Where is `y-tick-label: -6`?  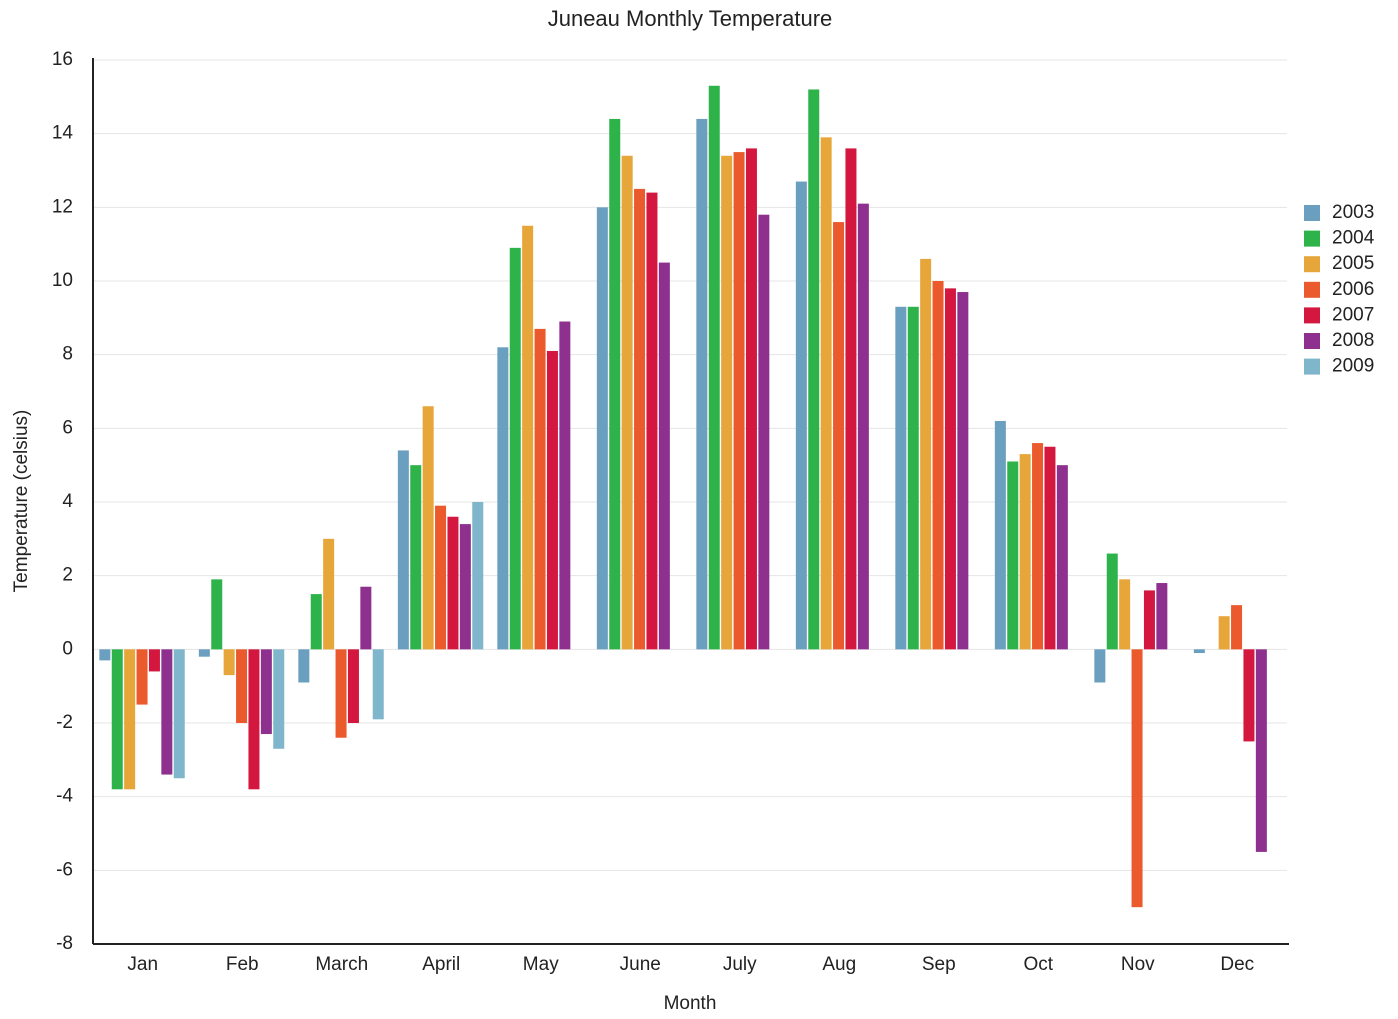
y-tick-label: -6 is located at coordinates (64, 869).